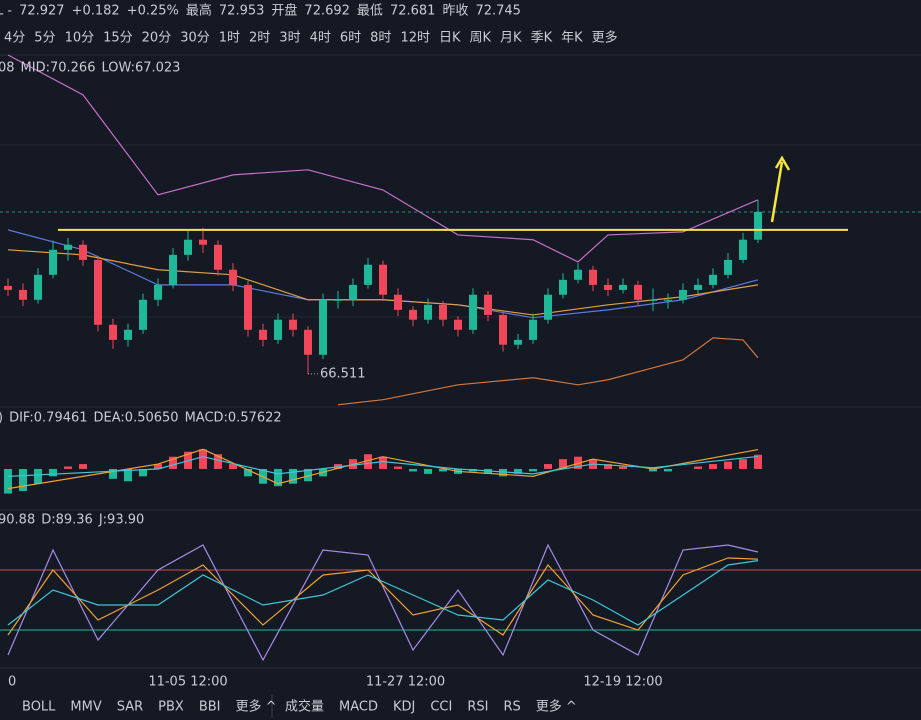  I want to click on period-tab: 30分, so click(195, 38).